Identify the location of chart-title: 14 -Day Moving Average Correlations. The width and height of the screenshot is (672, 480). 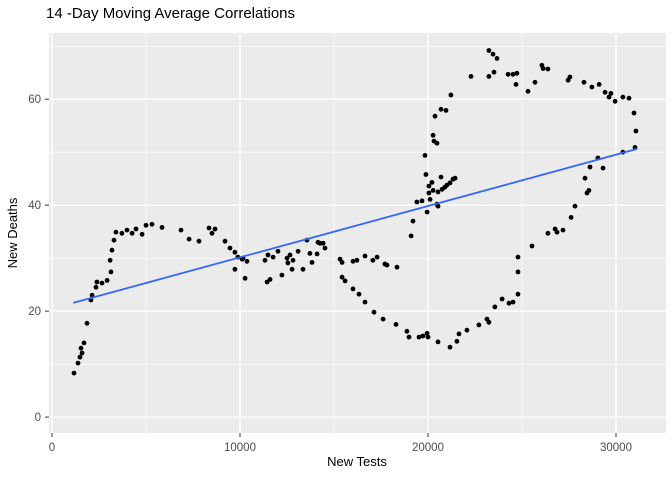
(170, 13).